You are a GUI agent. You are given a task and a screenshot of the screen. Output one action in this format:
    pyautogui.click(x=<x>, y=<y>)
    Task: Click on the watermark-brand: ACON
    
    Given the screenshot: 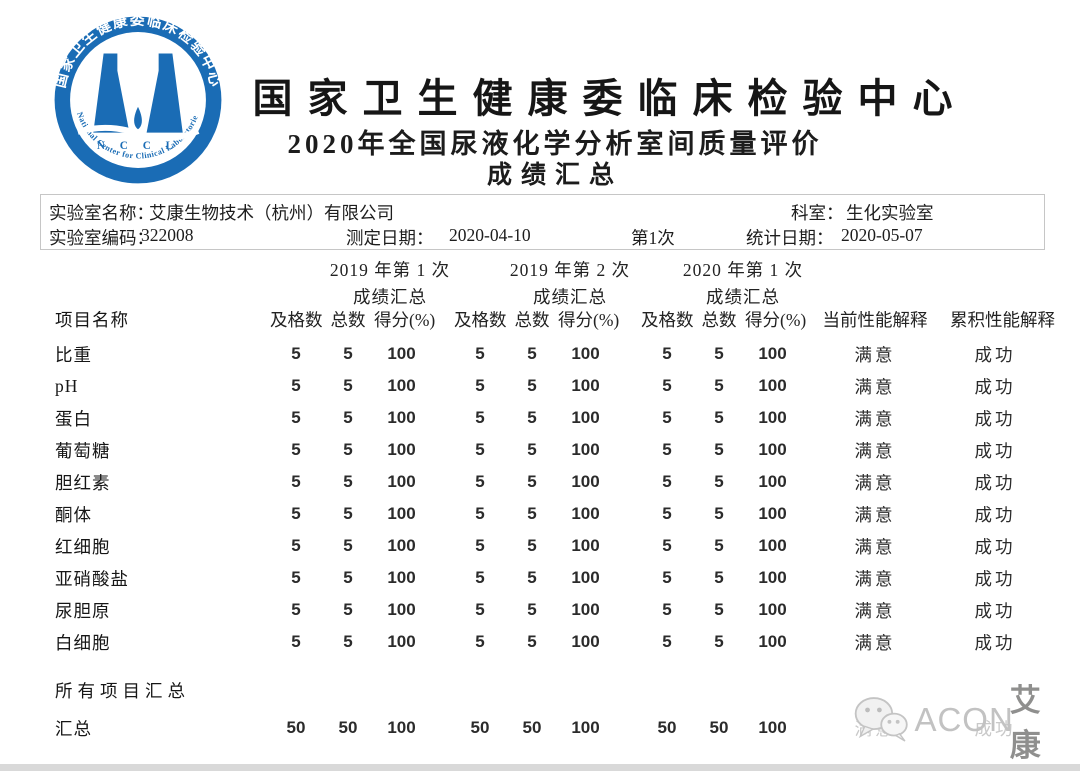 What is the action you would take?
    pyautogui.click(x=964, y=719)
    